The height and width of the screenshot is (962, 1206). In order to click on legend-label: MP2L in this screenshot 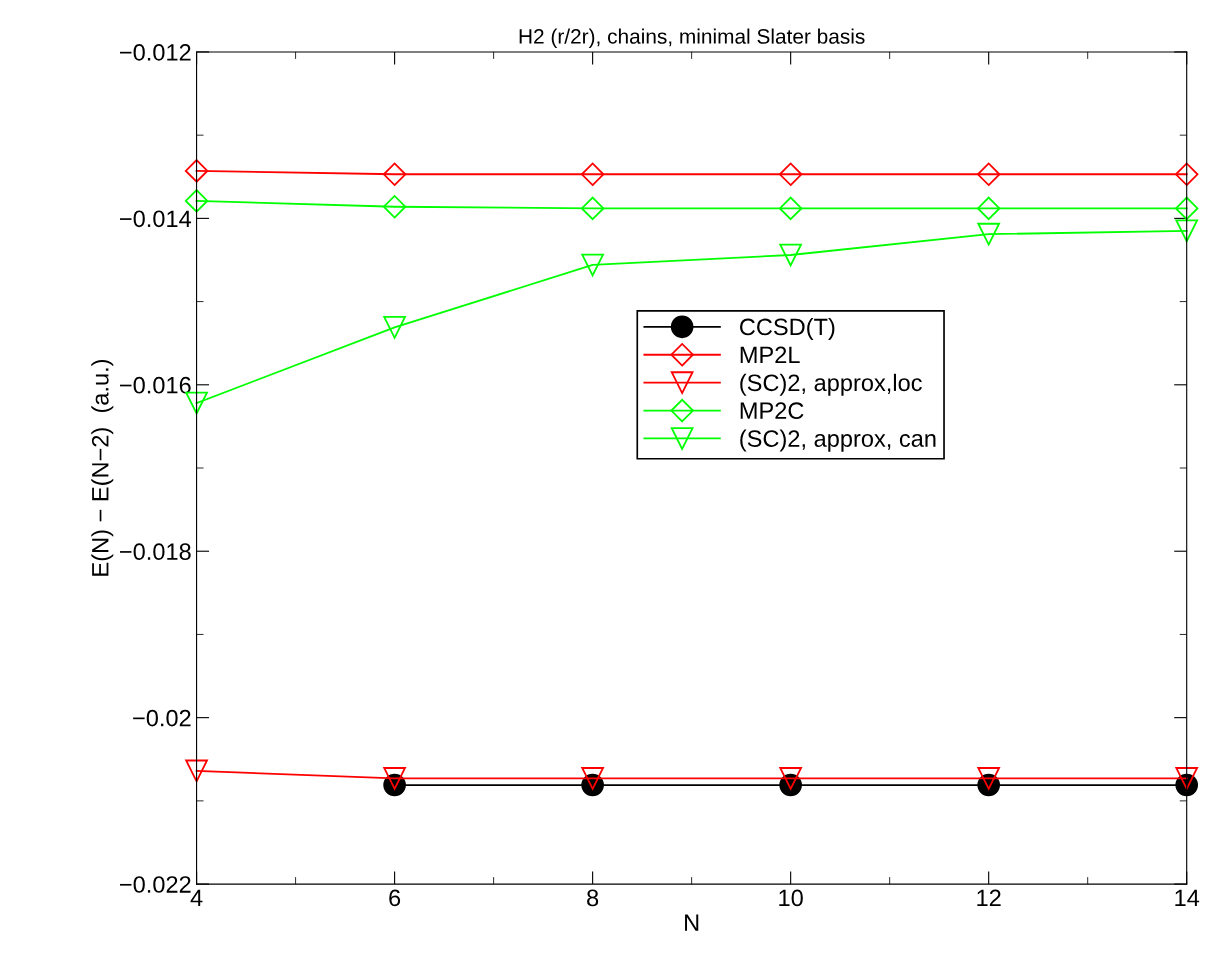, I will do `click(770, 354)`.